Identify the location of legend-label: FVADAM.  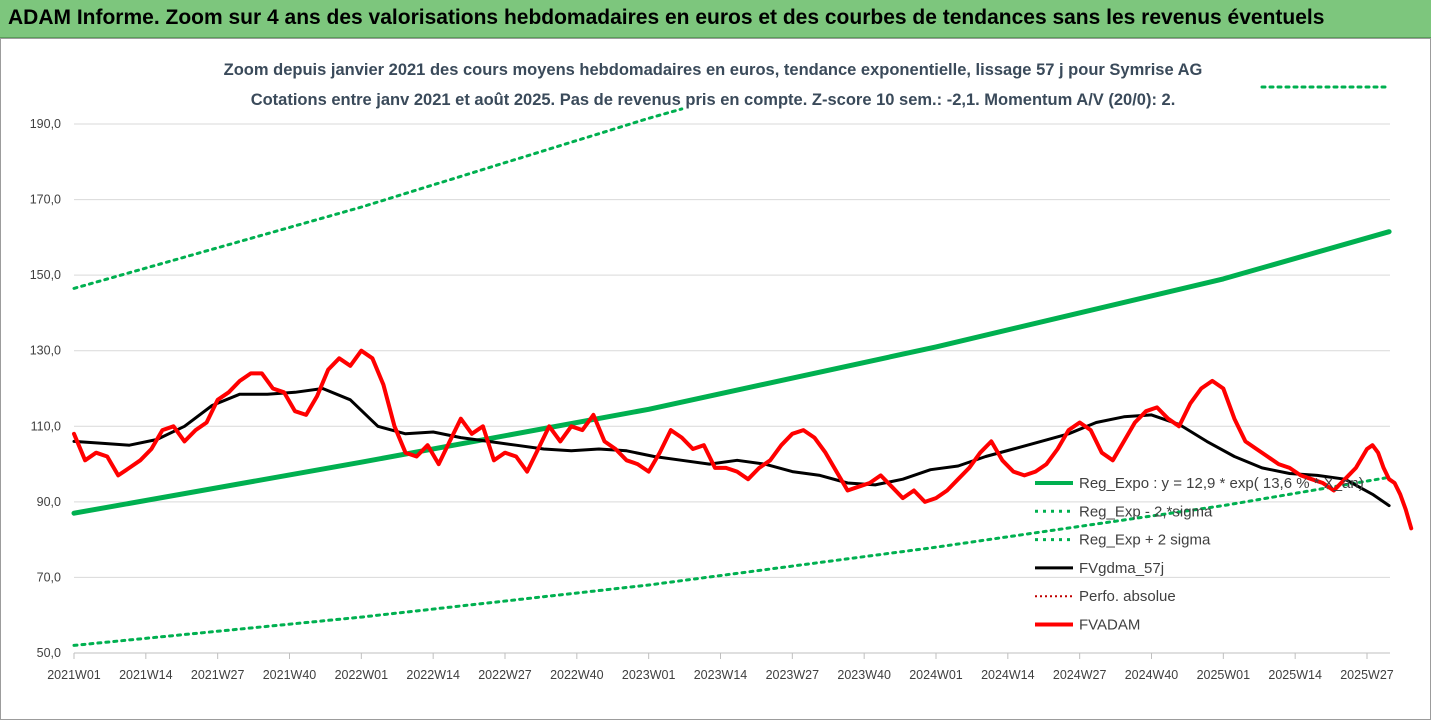
(1109, 625).